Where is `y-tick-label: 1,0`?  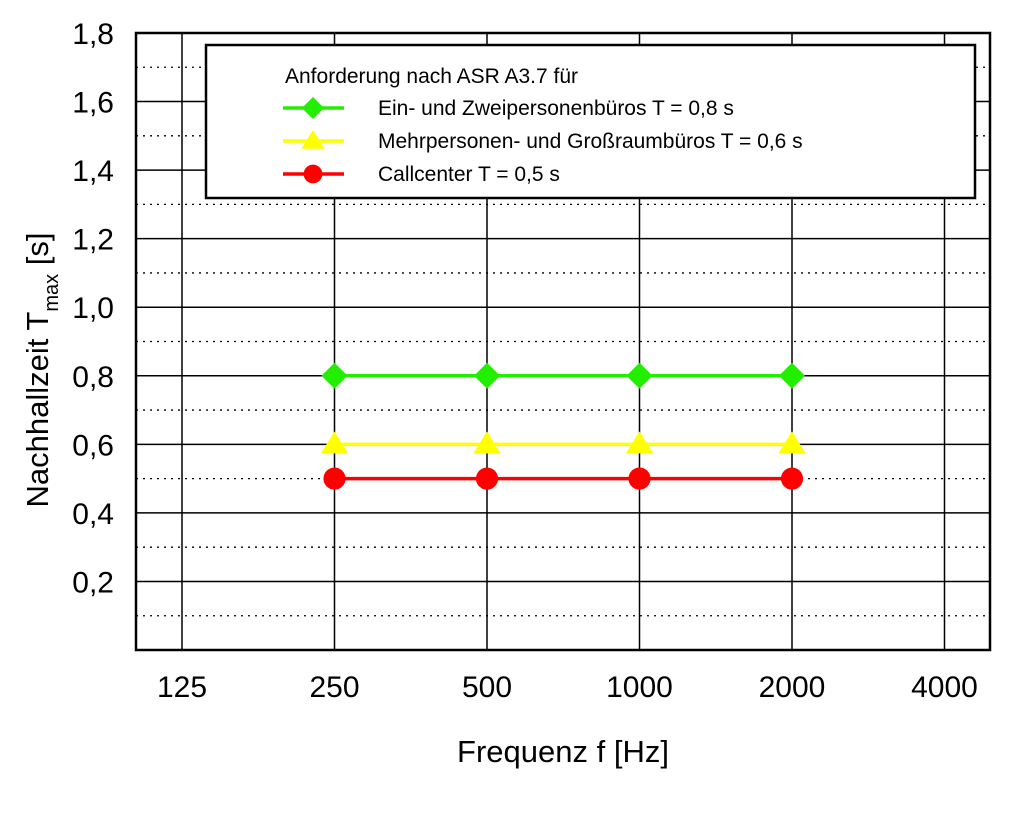
y-tick-label: 1,0 is located at coordinates (93, 308).